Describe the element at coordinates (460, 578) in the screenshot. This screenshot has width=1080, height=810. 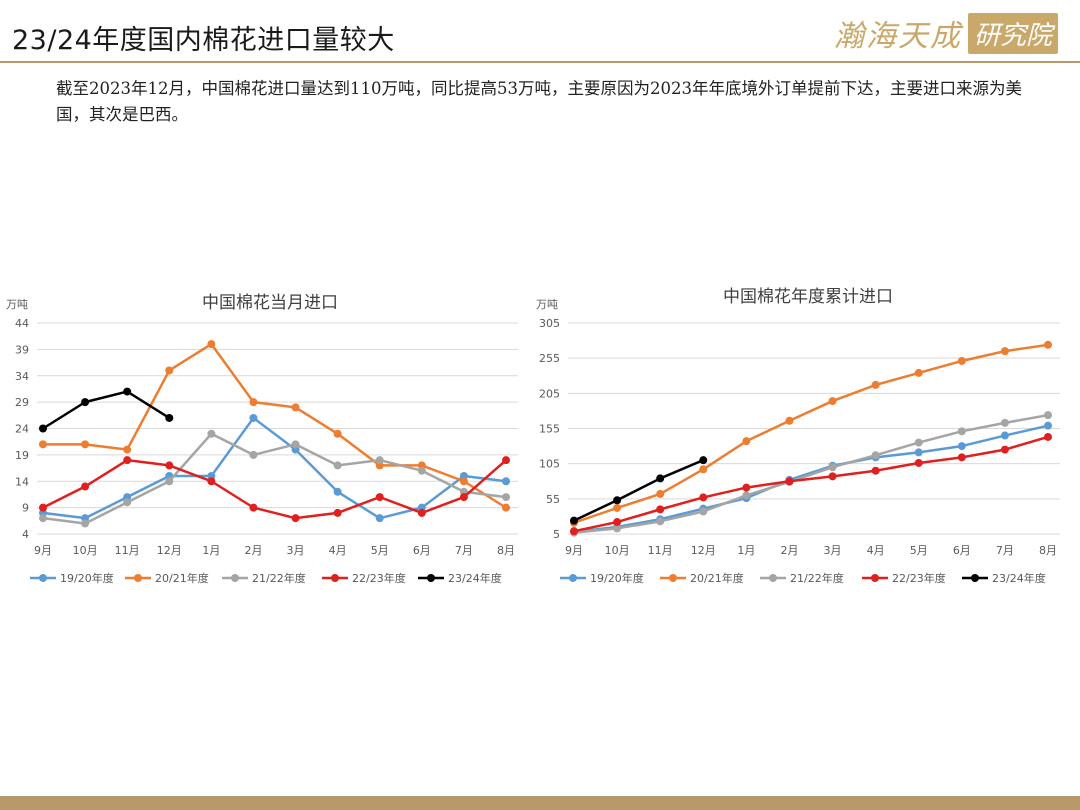
I see `legend-item: 23/24年度` at that location.